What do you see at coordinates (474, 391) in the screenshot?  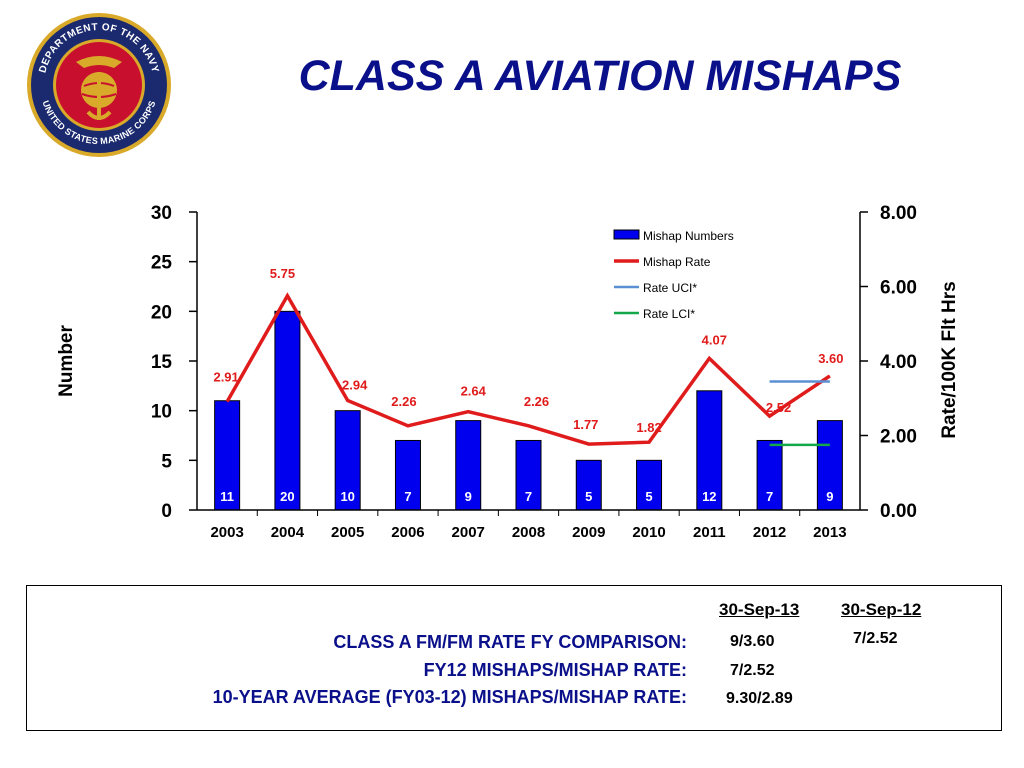 I see `rate-label-2007: 2.64` at bounding box center [474, 391].